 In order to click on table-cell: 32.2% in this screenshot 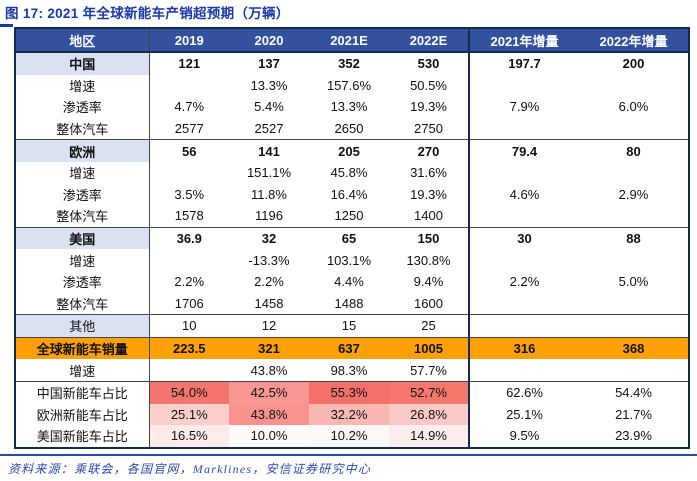, I will do `click(349, 414)`.